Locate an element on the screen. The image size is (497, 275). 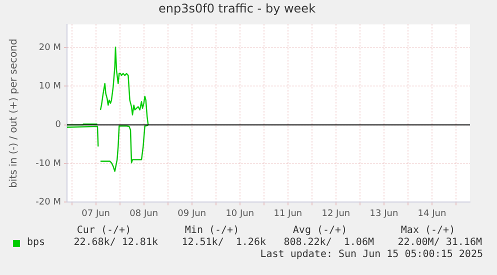
text: 22.68k/ 12.81k is located at coordinates (115, 243).